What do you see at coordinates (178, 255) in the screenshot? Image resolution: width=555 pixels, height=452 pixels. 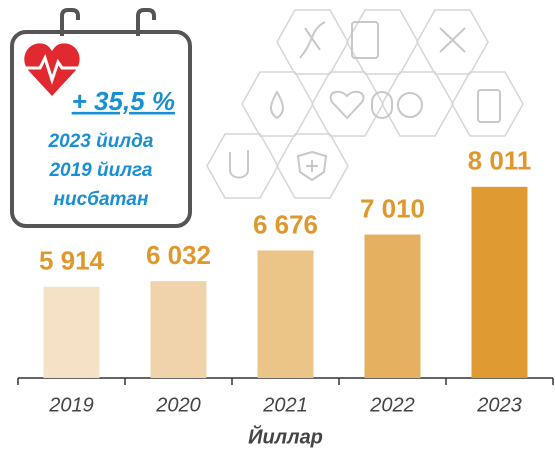 I see `value-label: 6 032` at bounding box center [178, 255].